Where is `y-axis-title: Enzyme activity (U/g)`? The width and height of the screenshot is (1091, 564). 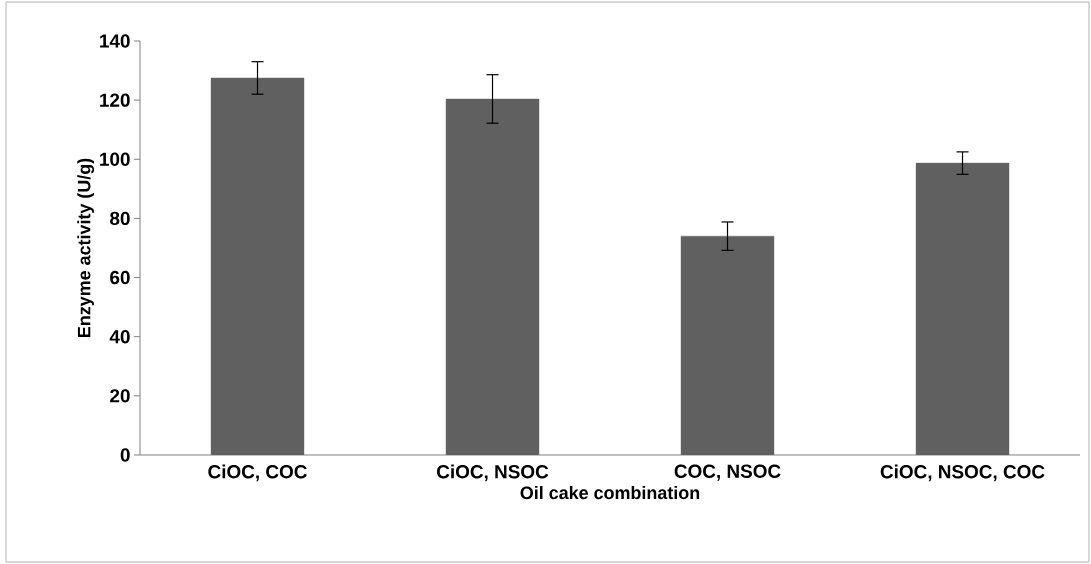
y-axis-title: Enzyme activity (U/g) is located at coordinates (86, 247).